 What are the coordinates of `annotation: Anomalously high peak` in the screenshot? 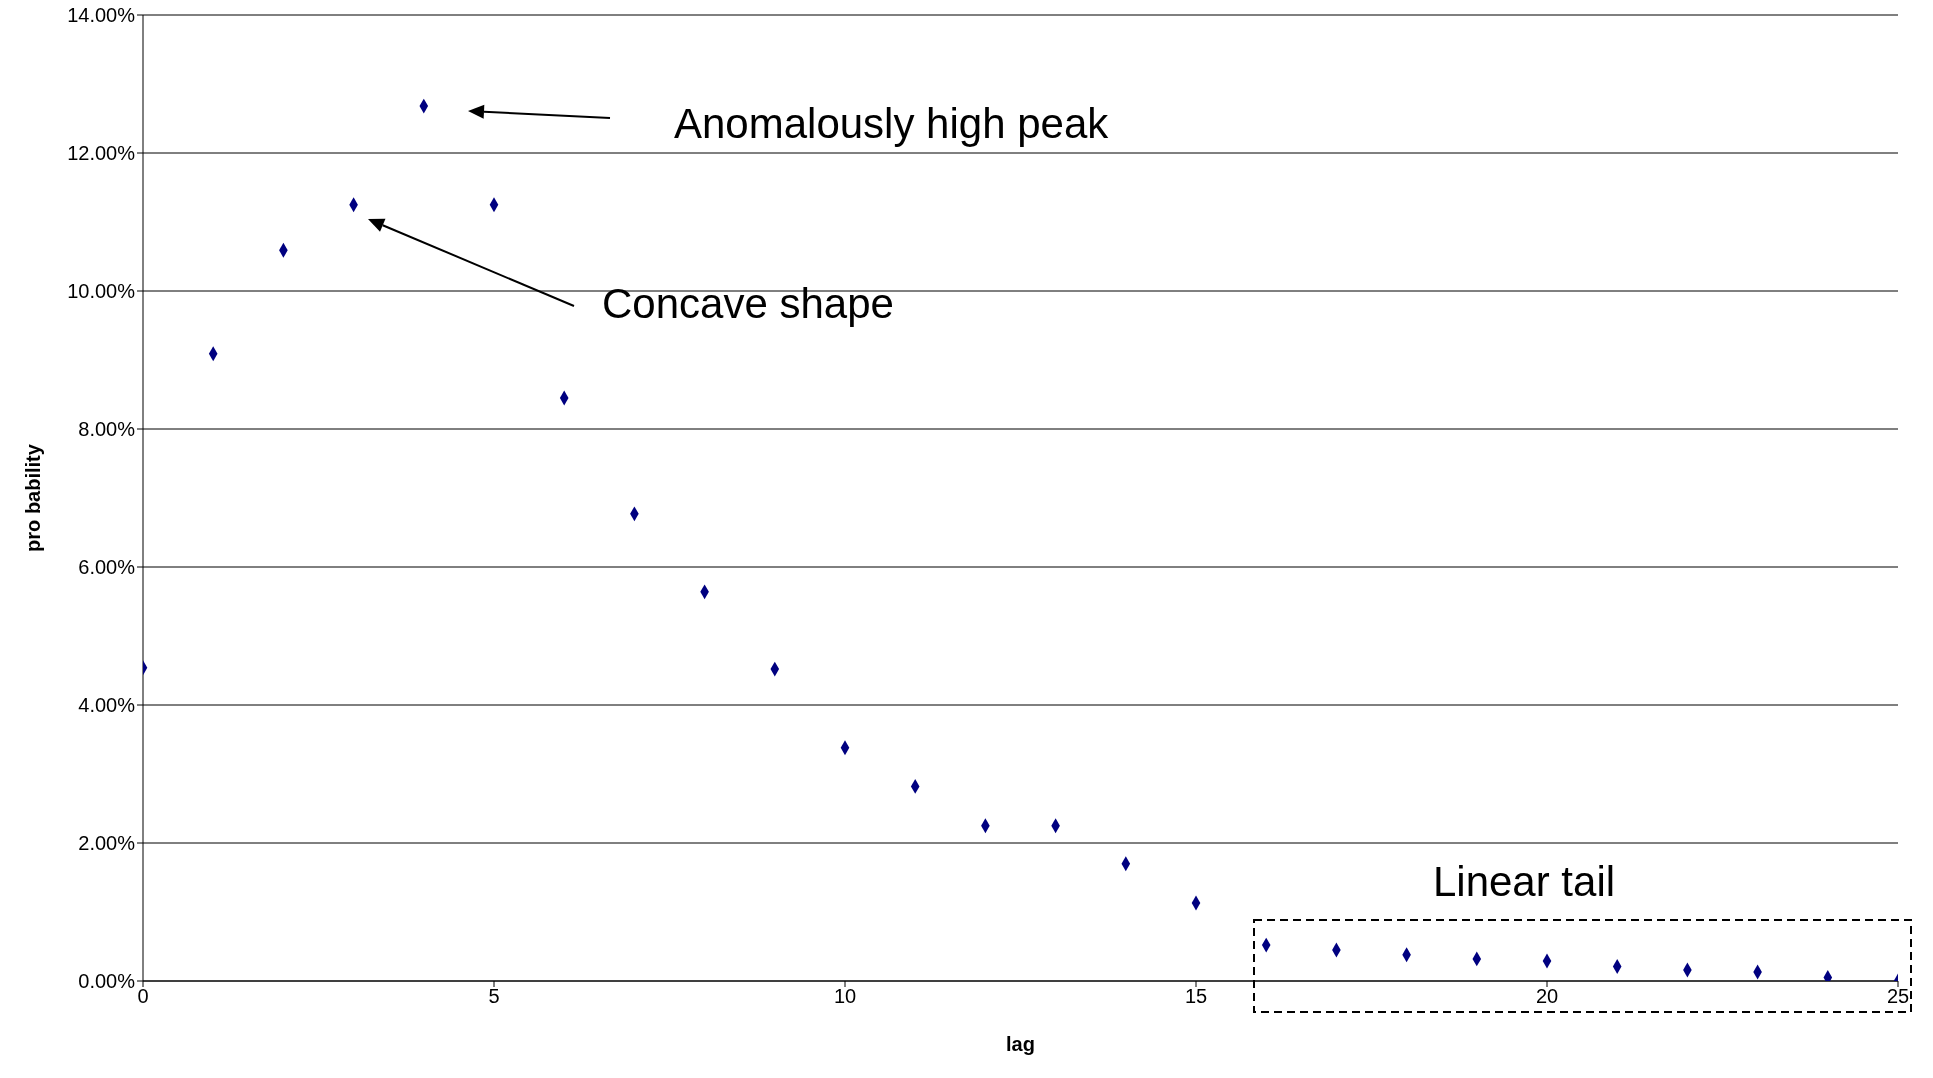 It's located at (892, 123).